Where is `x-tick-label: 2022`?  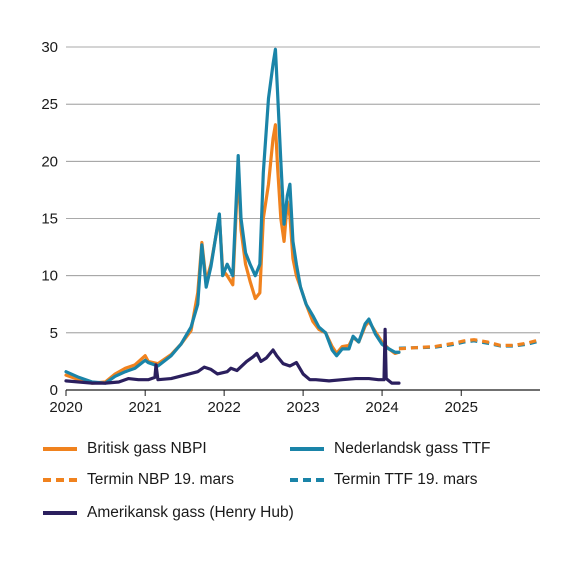
x-tick-label: 2022 is located at coordinates (223, 407).